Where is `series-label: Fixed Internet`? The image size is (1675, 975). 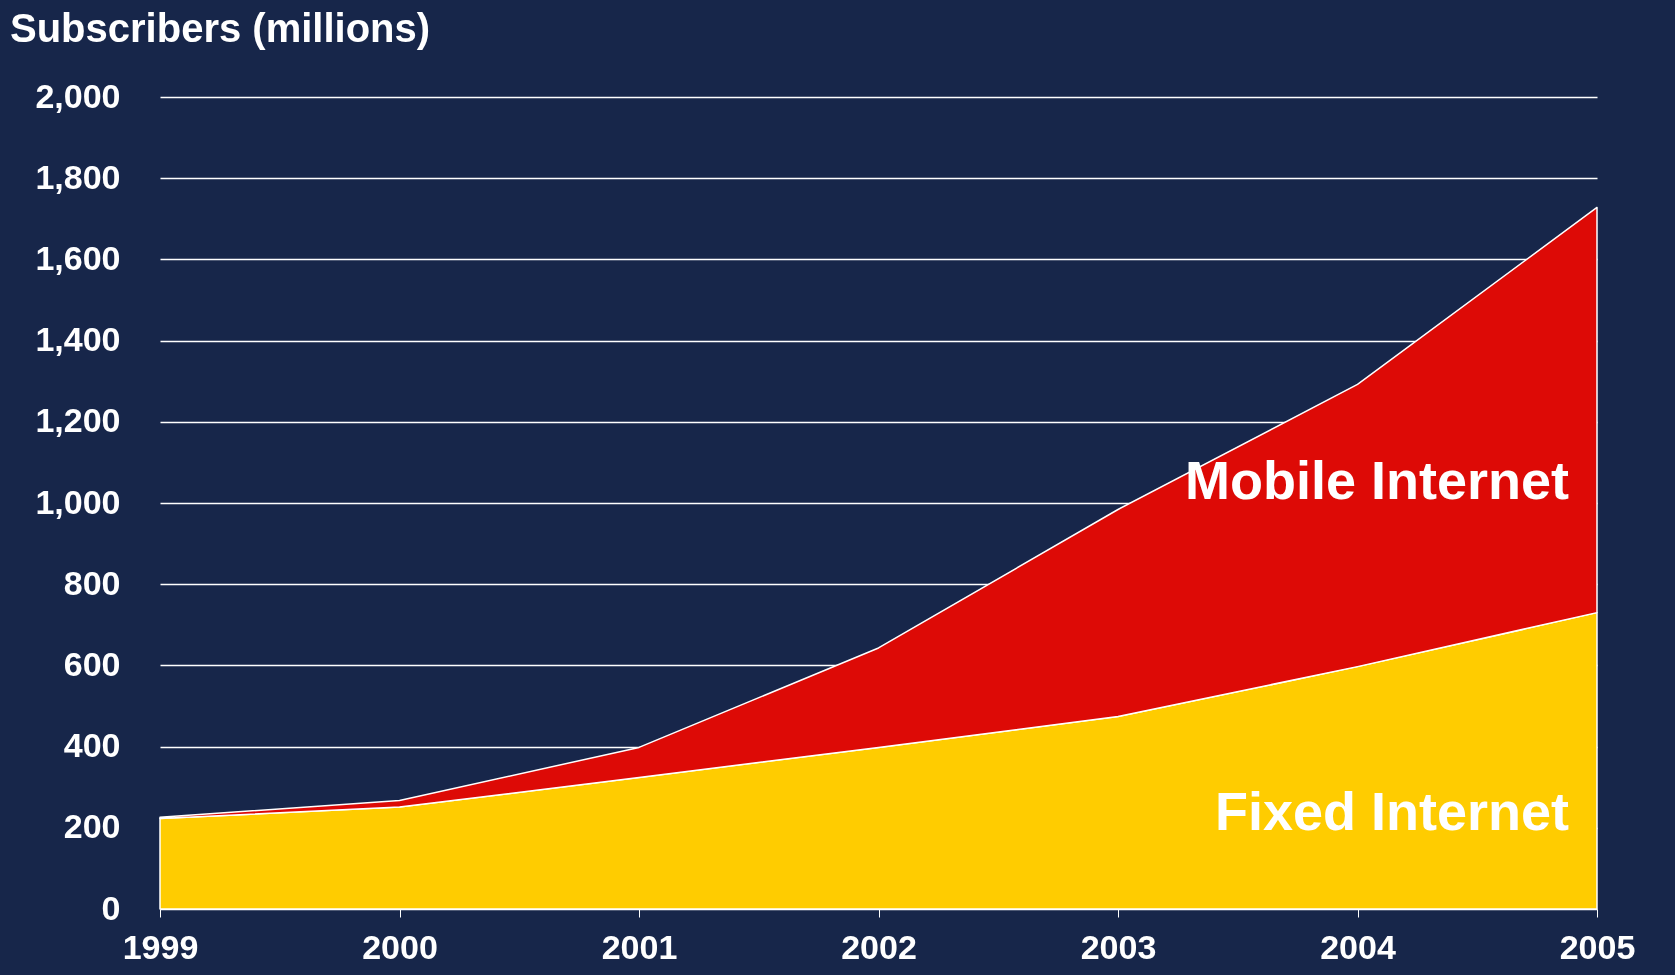 series-label: Fixed Internet is located at coordinates (1392, 811).